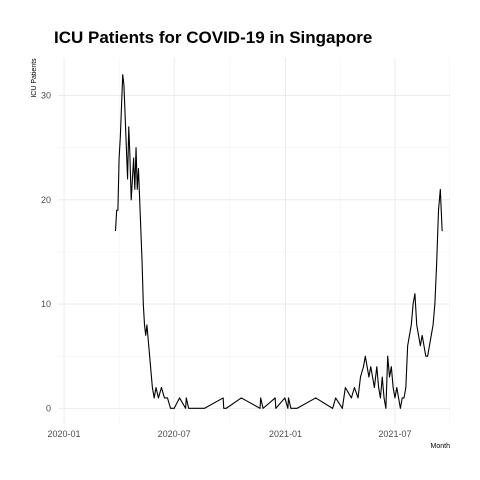  Describe the element at coordinates (285, 434) in the screenshot. I see `x-tick-label: 2021-01` at that location.